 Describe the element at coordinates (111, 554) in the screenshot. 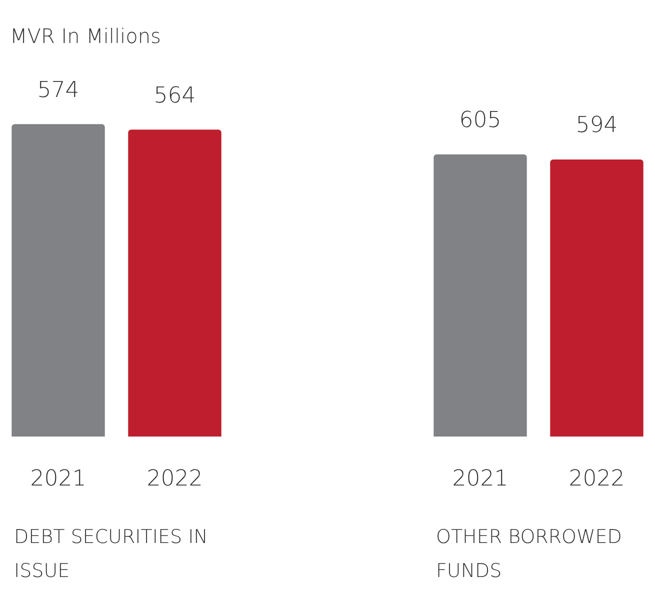

I see `x-axis-title: DEBT SECURITIES IN ISSUE` at that location.